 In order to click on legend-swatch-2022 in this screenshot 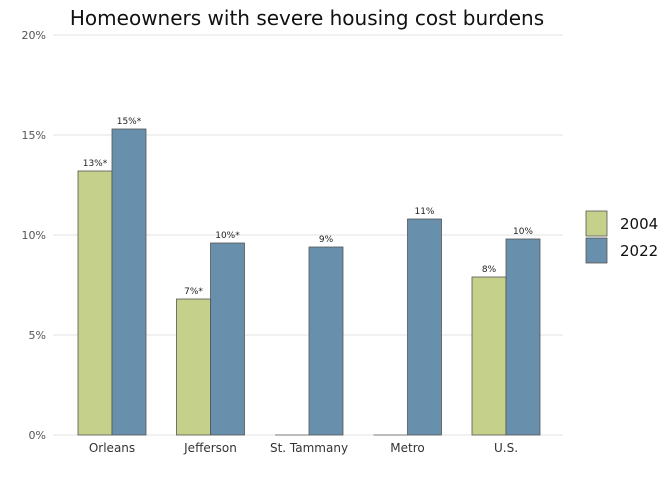, I will do `click(596, 250)`.